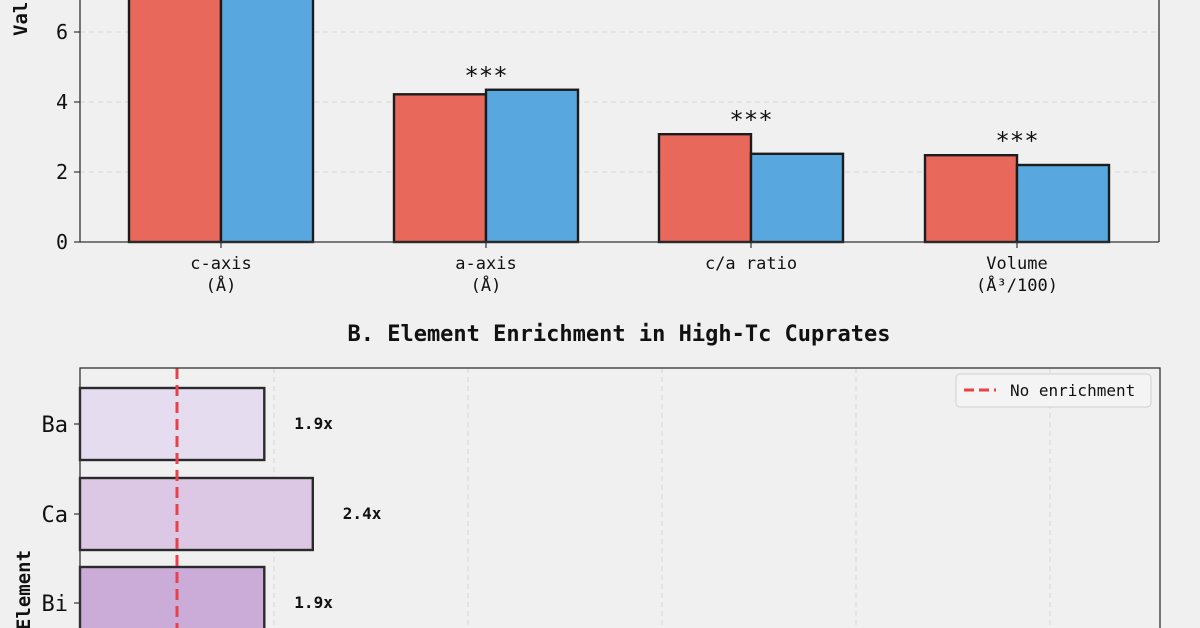 The width and height of the screenshot is (1200, 628). I want to click on y-tick-label: 2, so click(62, 172).